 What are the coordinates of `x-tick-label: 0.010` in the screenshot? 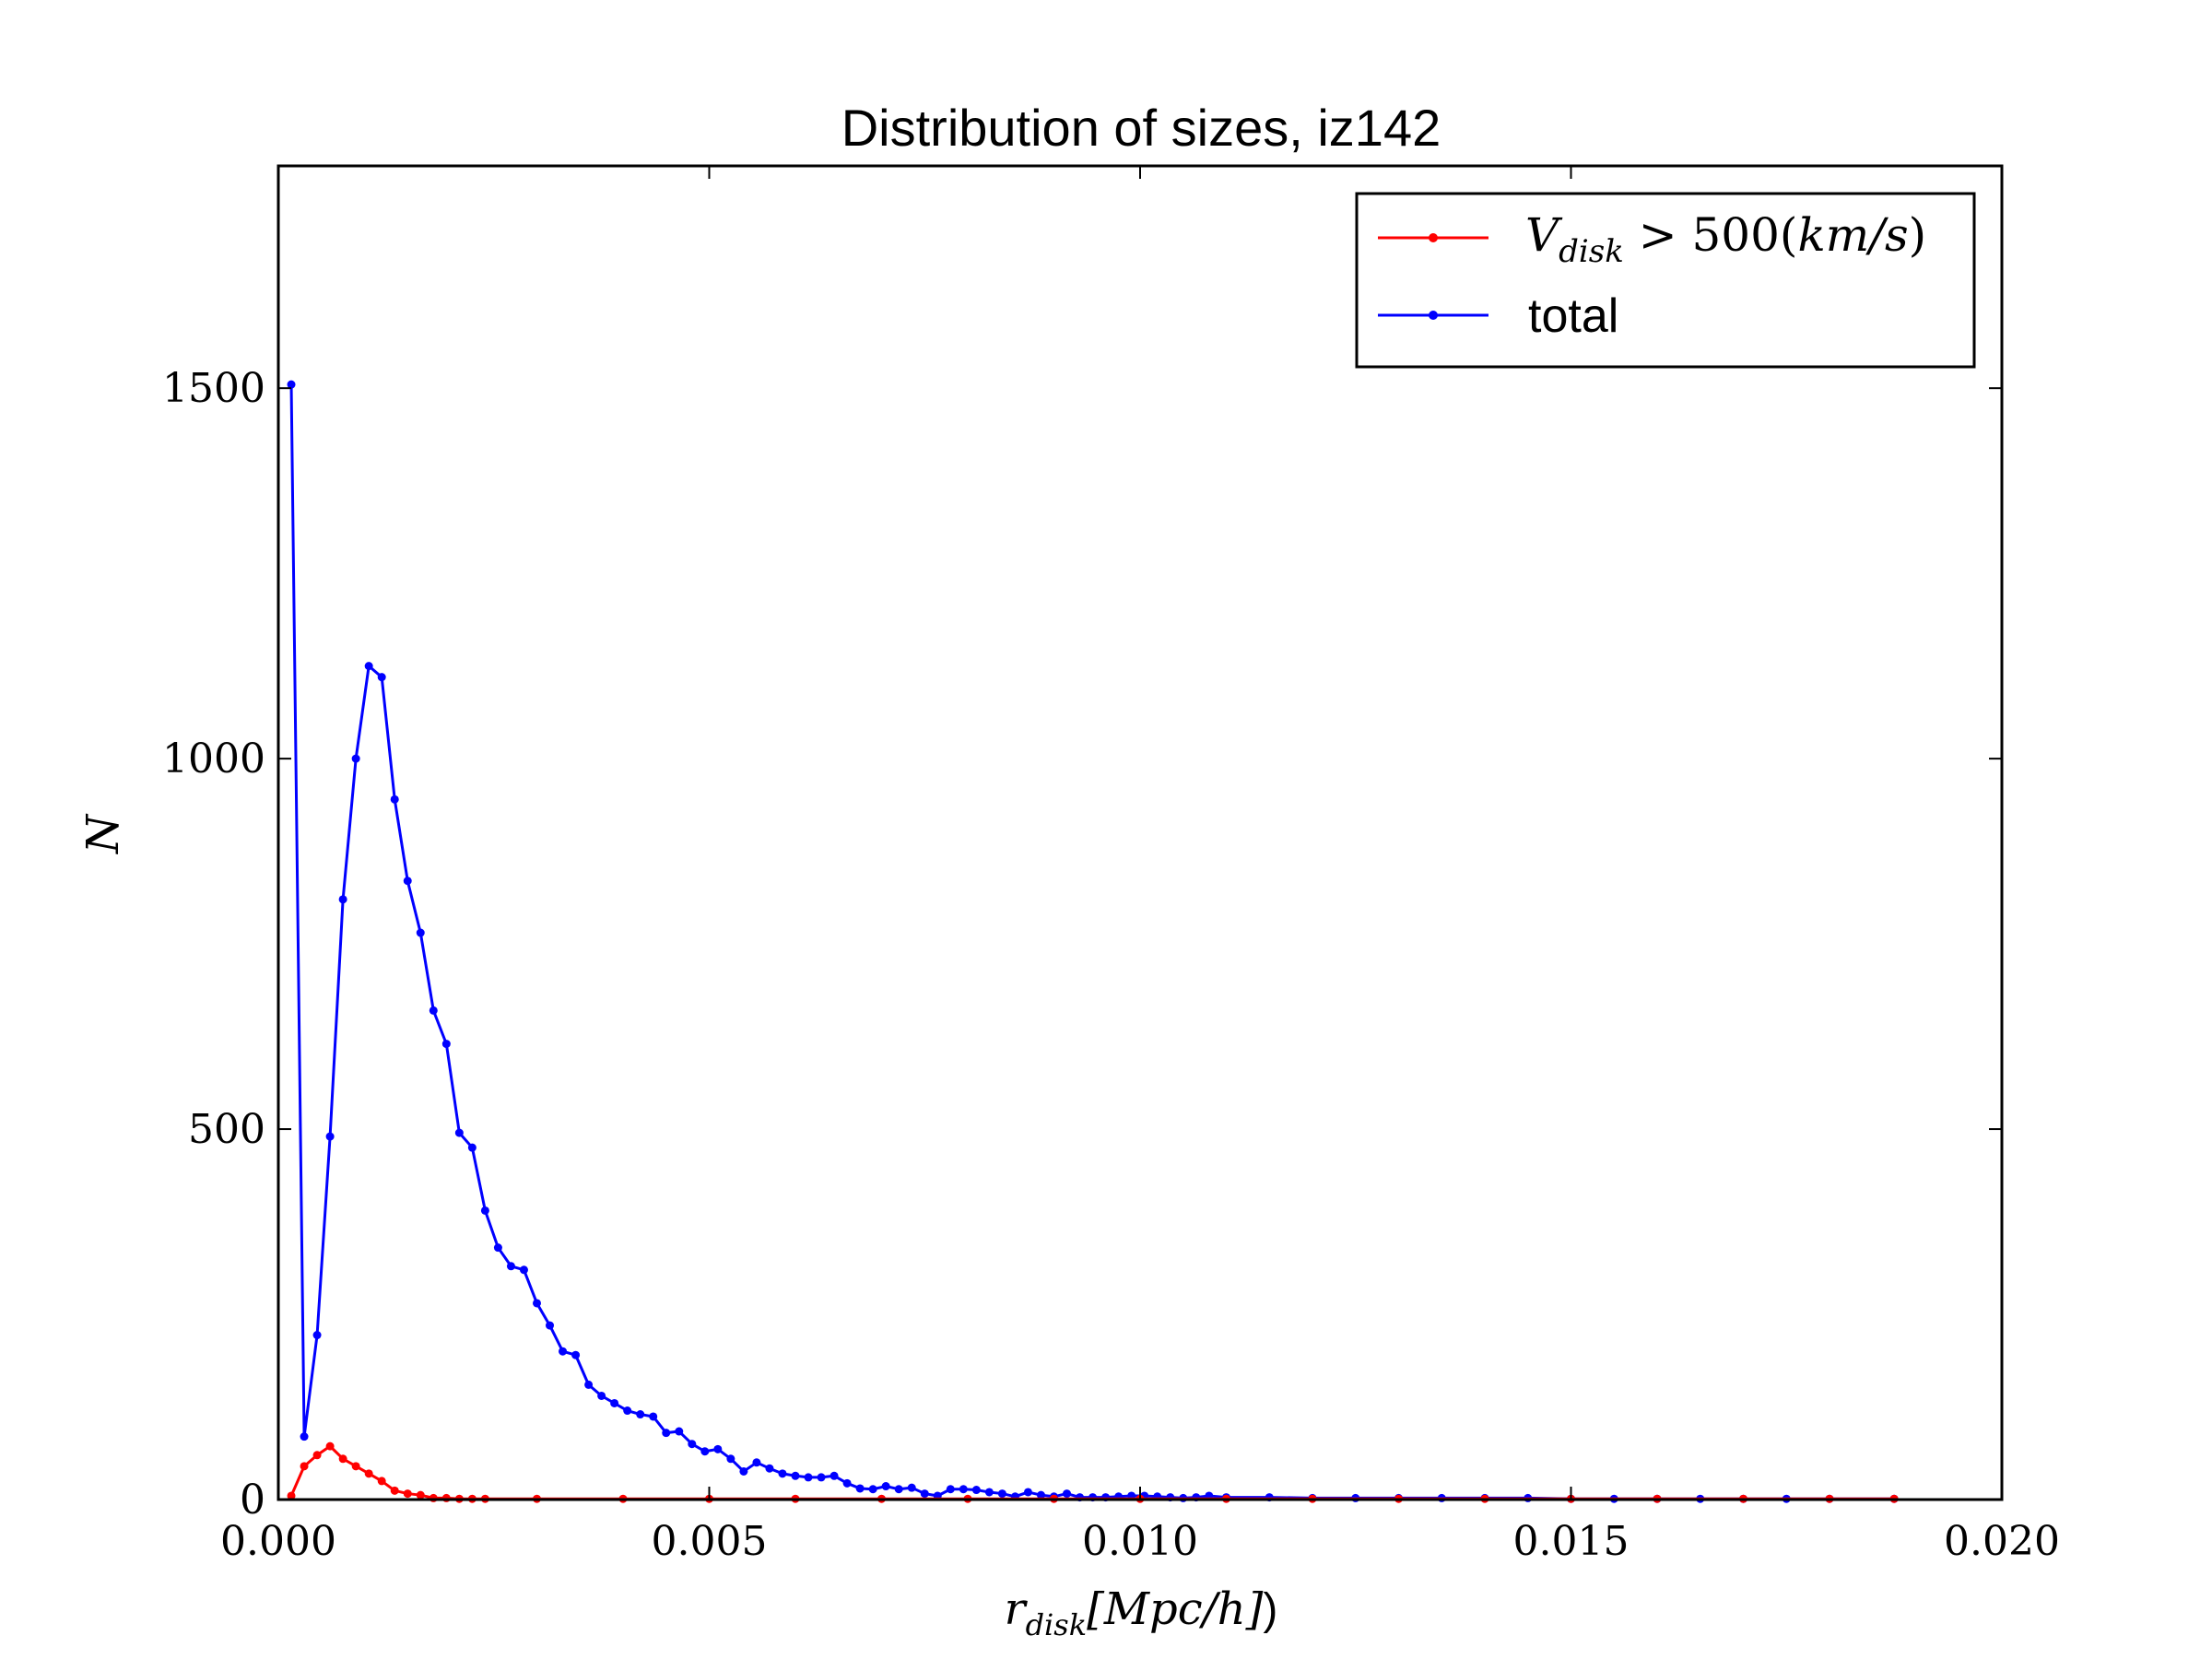 It's located at (1140, 1541).